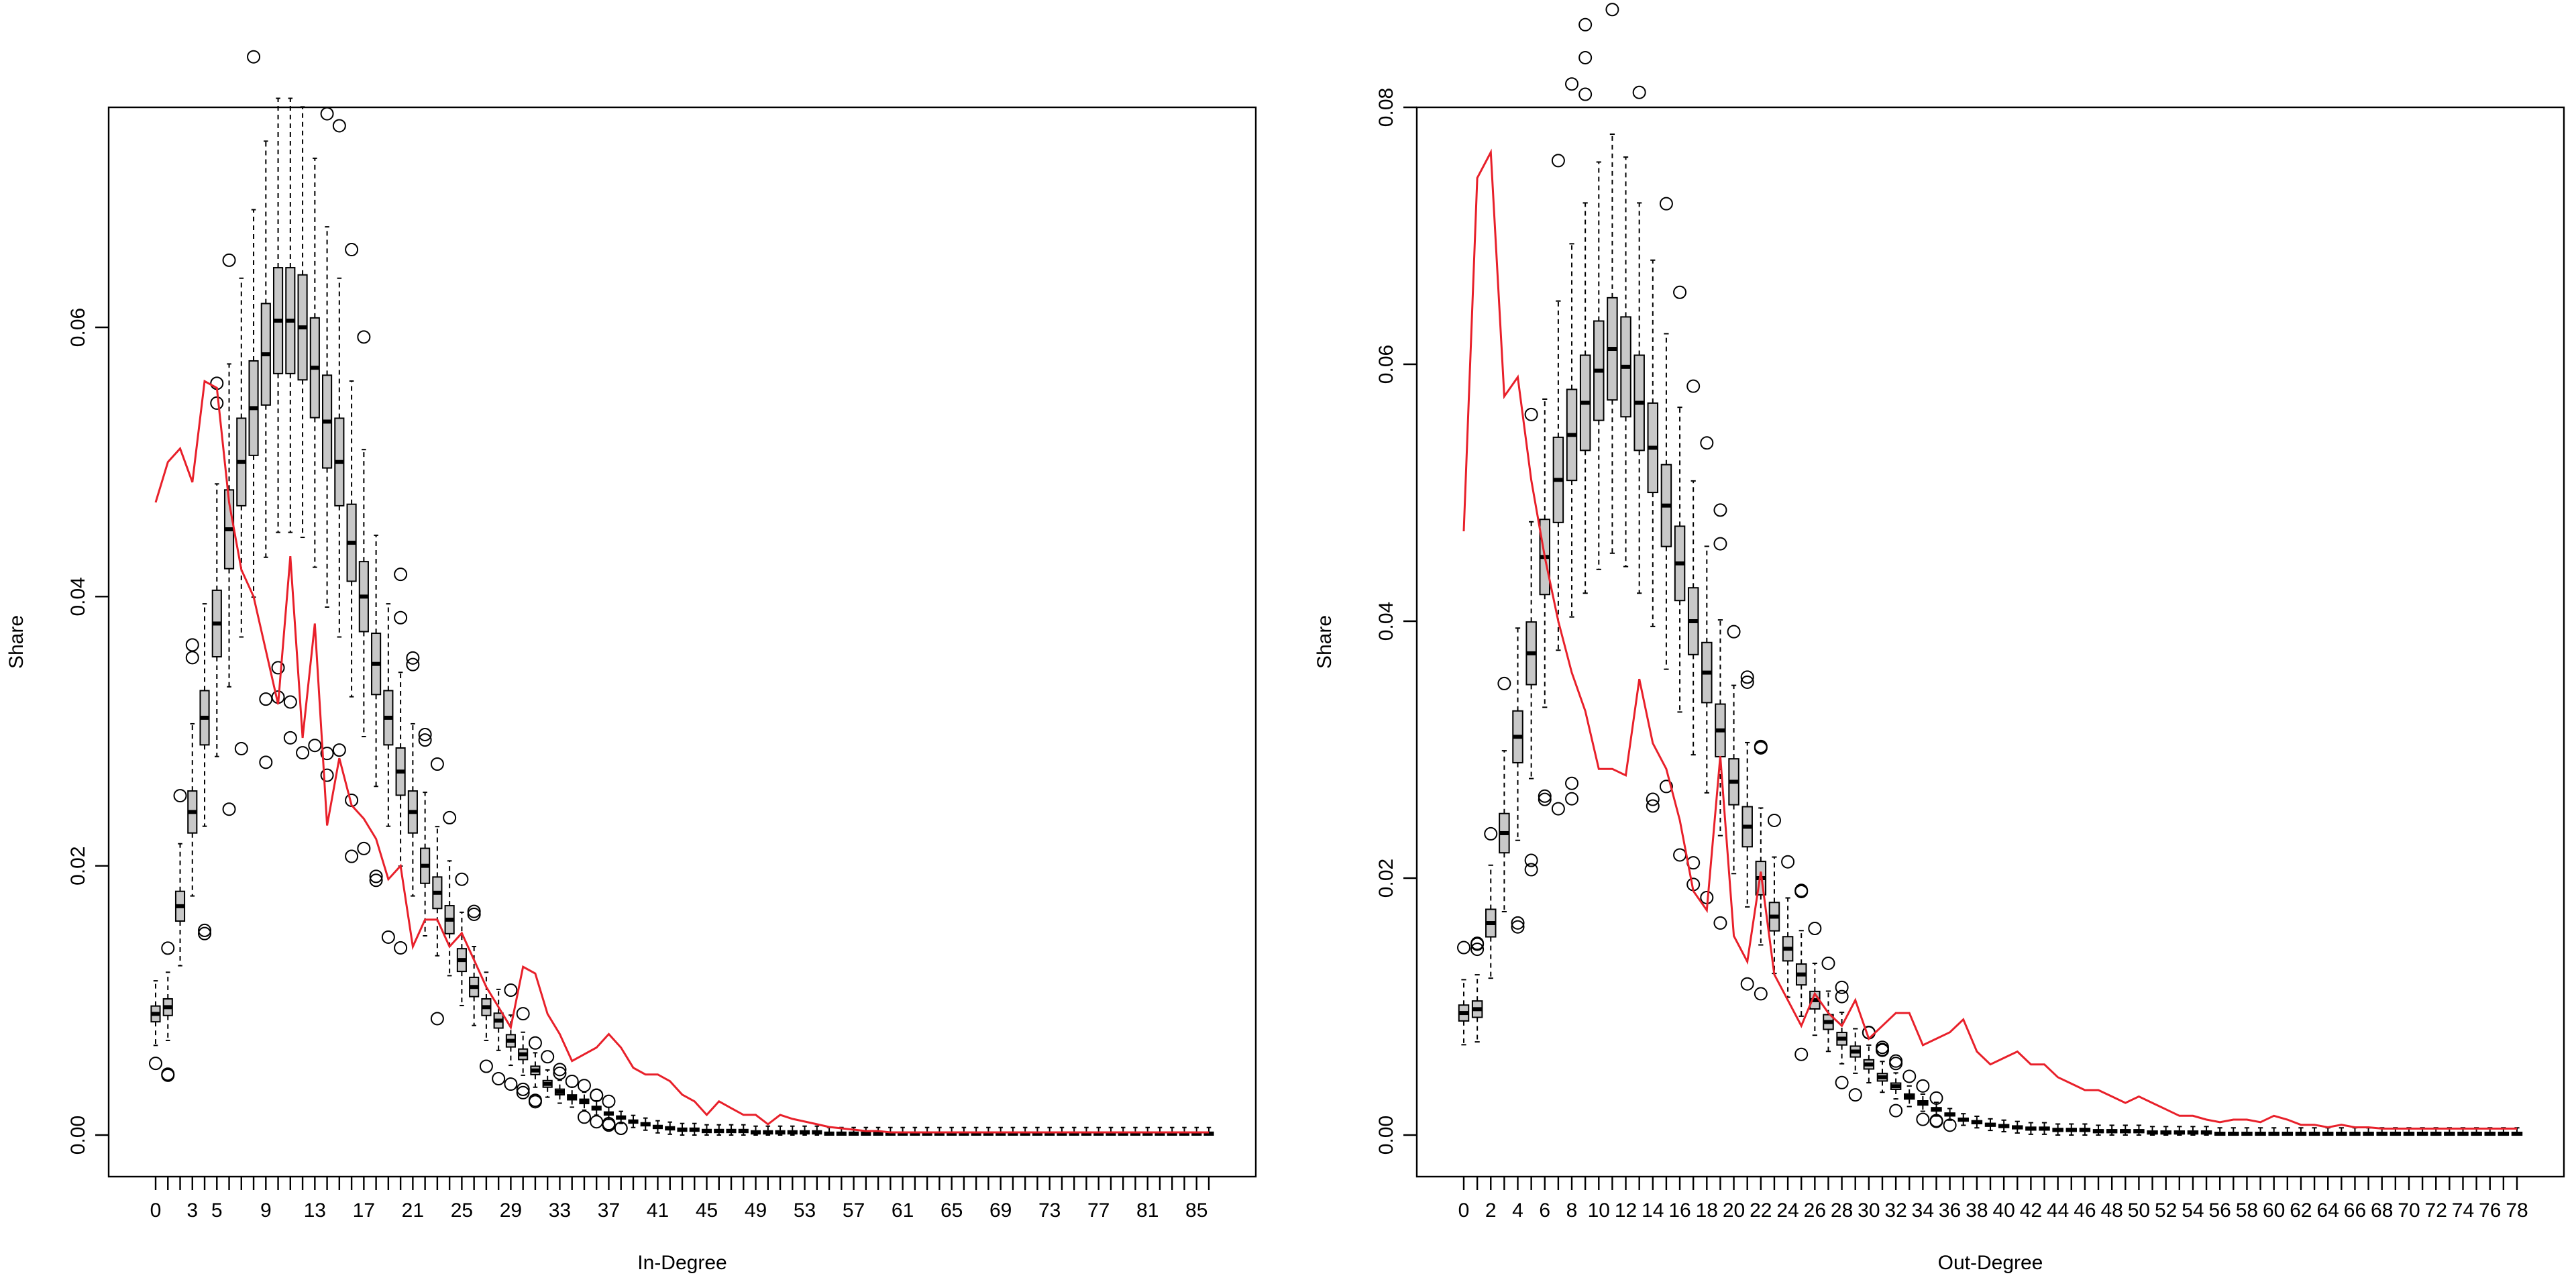 This screenshot has height=1288, width=2576. Describe the element at coordinates (2517, 1210) in the screenshot. I see `x-tick-label: 78` at that location.